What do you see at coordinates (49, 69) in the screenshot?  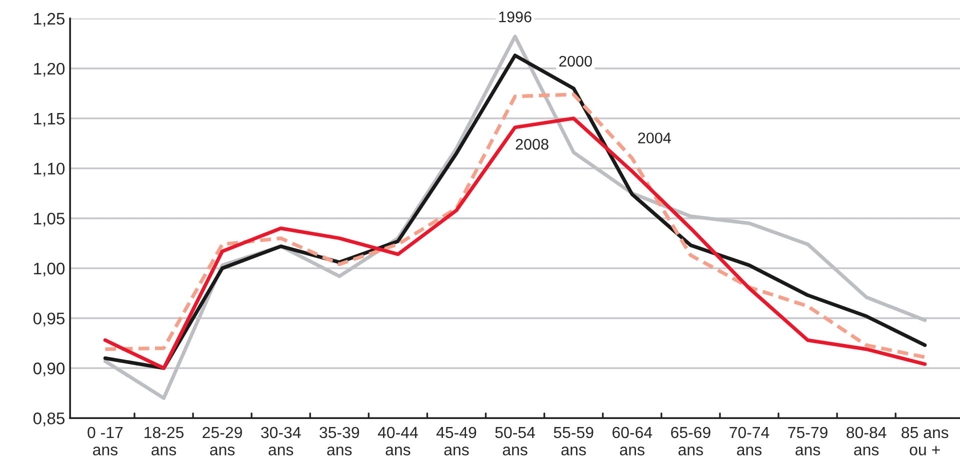 I see `y-tick-label: 1,20` at bounding box center [49, 69].